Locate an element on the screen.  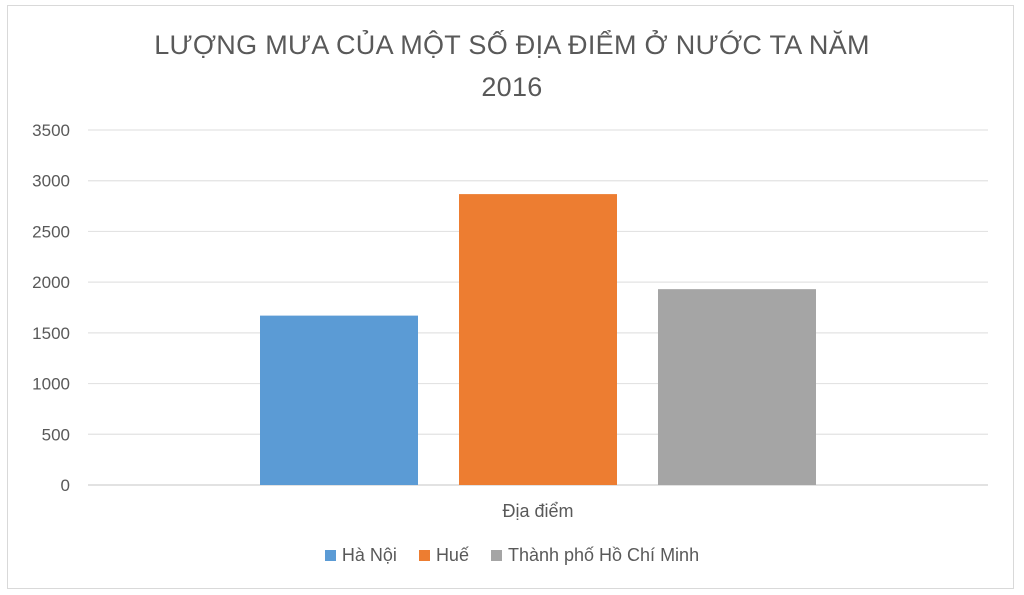
legend-label: Thành phố Hồ Chí Minh is located at coordinates (603, 555).